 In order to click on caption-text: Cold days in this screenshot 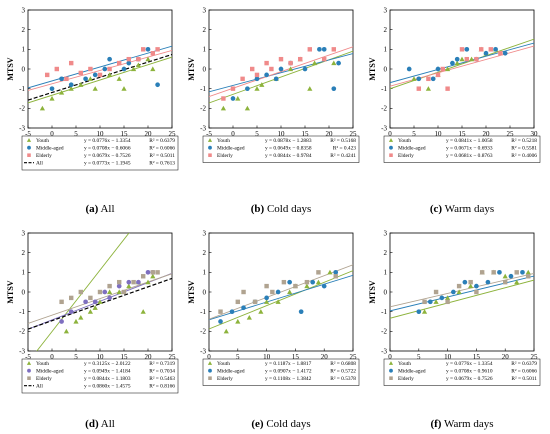, I will do `click(287, 209)`.